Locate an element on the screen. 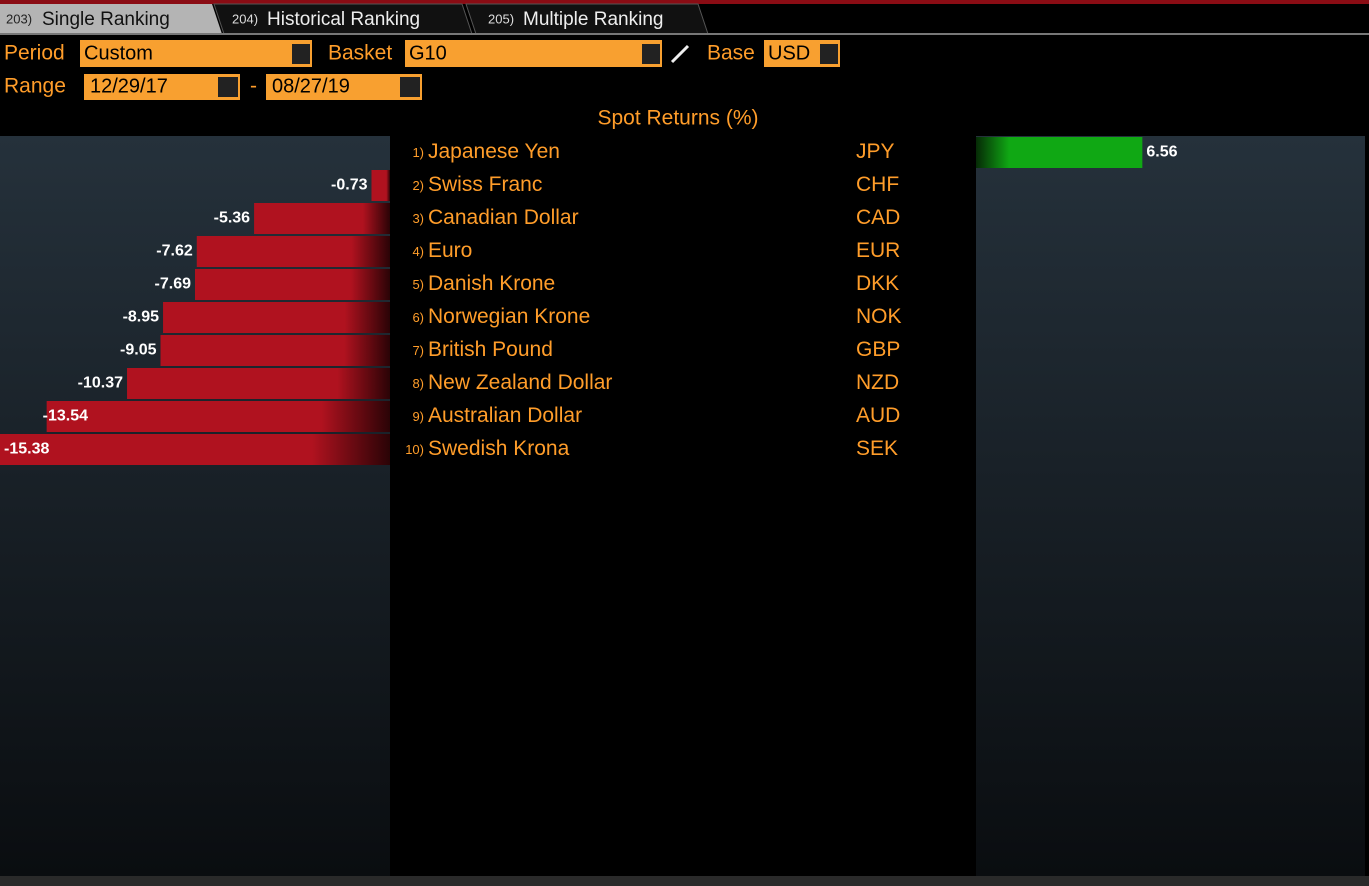  value-label: -15.38 is located at coordinates (26, 449).